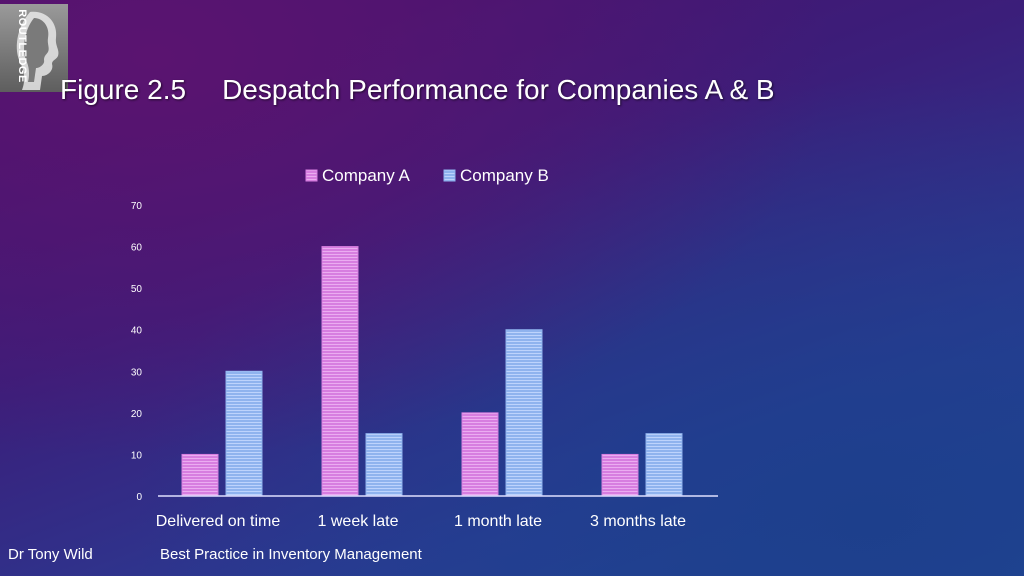  Describe the element at coordinates (427, 175) in the screenshot. I see `legend: Company A Company B` at that location.